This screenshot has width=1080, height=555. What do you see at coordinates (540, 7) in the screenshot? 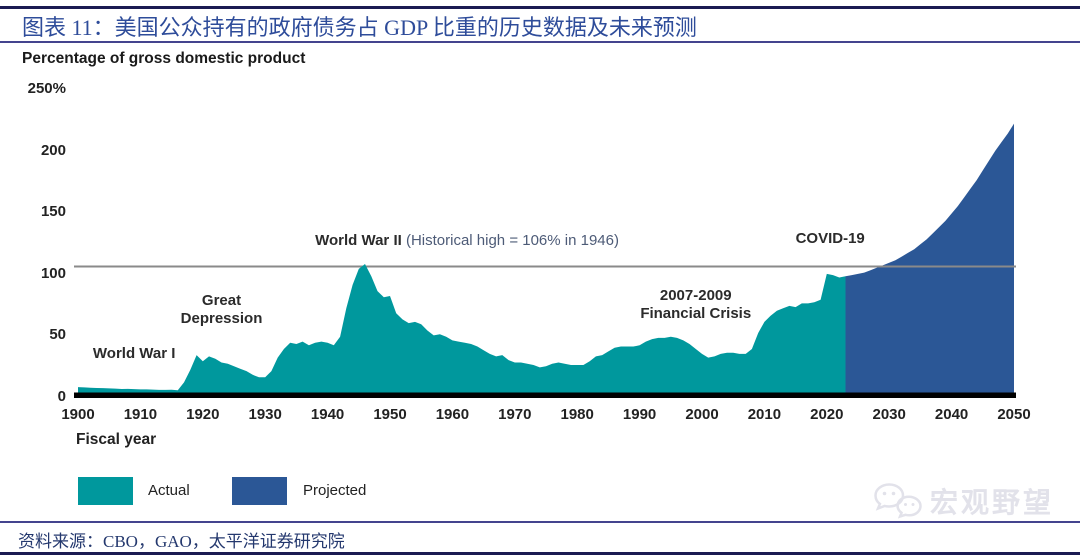
I see `top-rule` at bounding box center [540, 7].